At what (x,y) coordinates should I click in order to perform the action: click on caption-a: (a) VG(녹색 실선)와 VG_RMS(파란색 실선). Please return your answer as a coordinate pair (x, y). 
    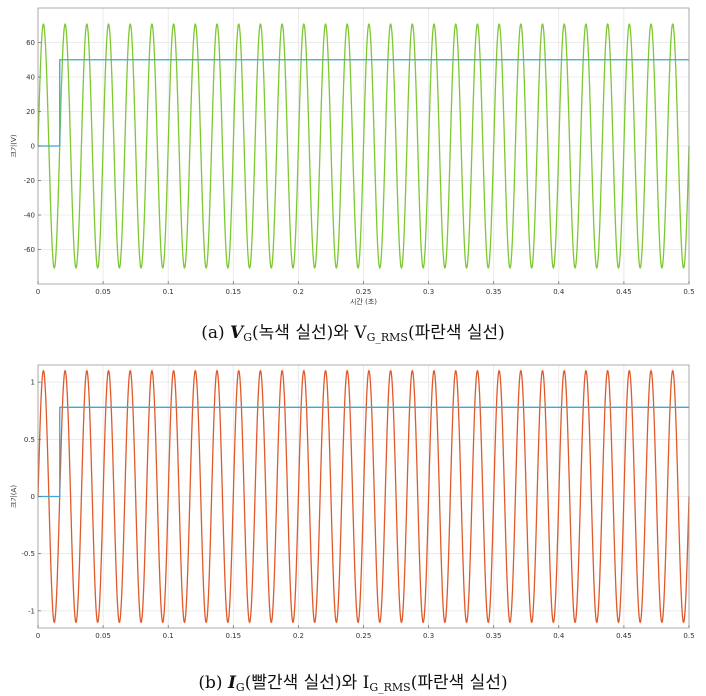
    Looking at the image, I should click on (353, 331).